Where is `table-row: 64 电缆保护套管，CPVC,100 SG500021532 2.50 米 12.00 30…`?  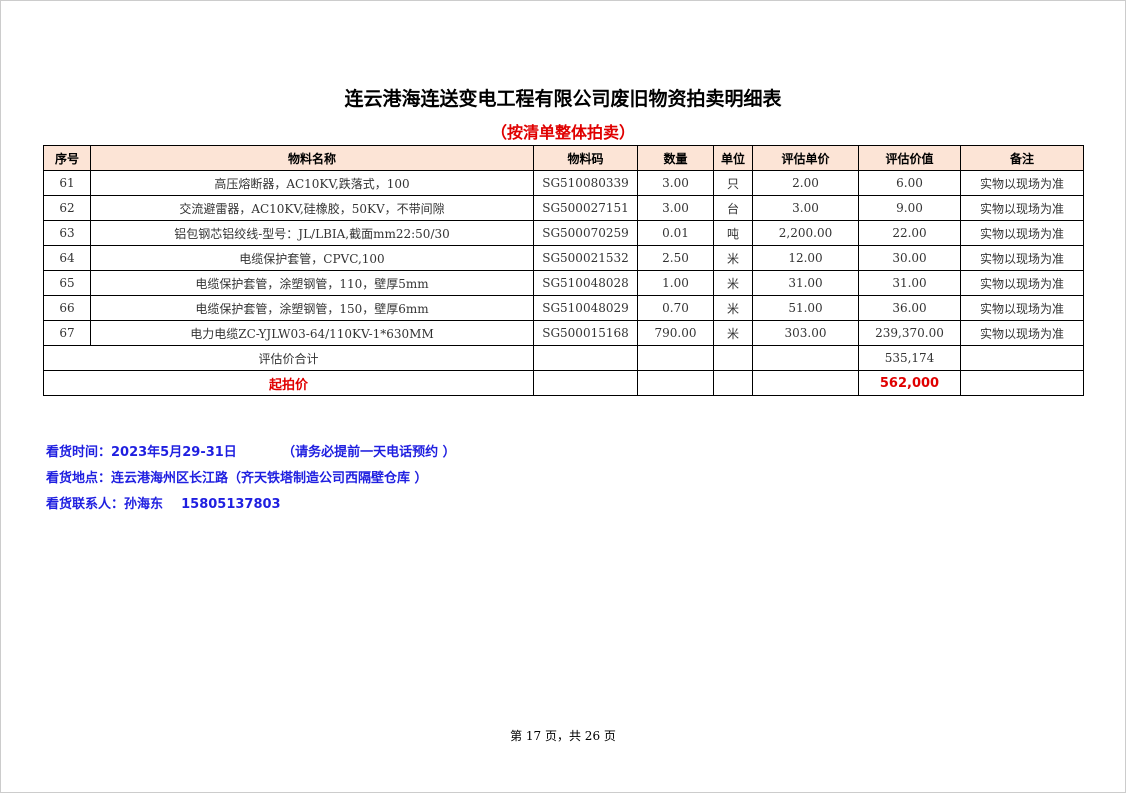 table-row: 64 电缆保护套管，CPVC,100 SG500021532 2.50 米 12.00 30… is located at coordinates (563, 258).